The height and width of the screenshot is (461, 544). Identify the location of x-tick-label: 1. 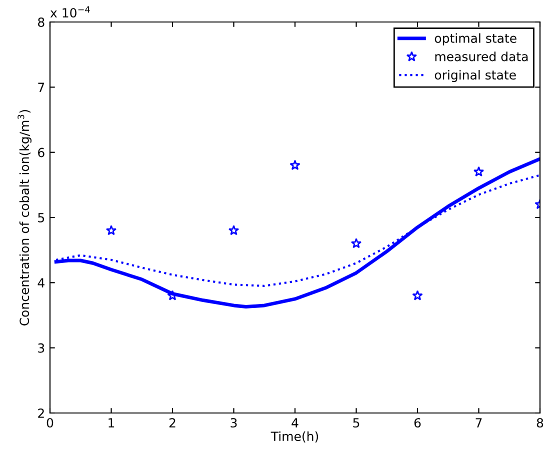
(111, 423).